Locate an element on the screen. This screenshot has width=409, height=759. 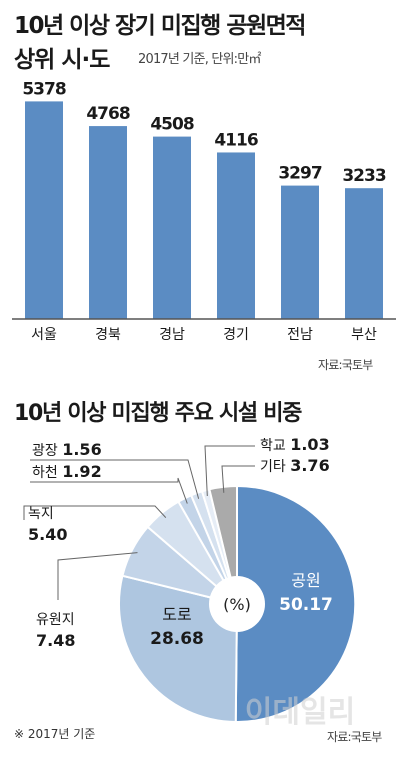
bar-source: 자료:국토부 is located at coordinates (345, 365).